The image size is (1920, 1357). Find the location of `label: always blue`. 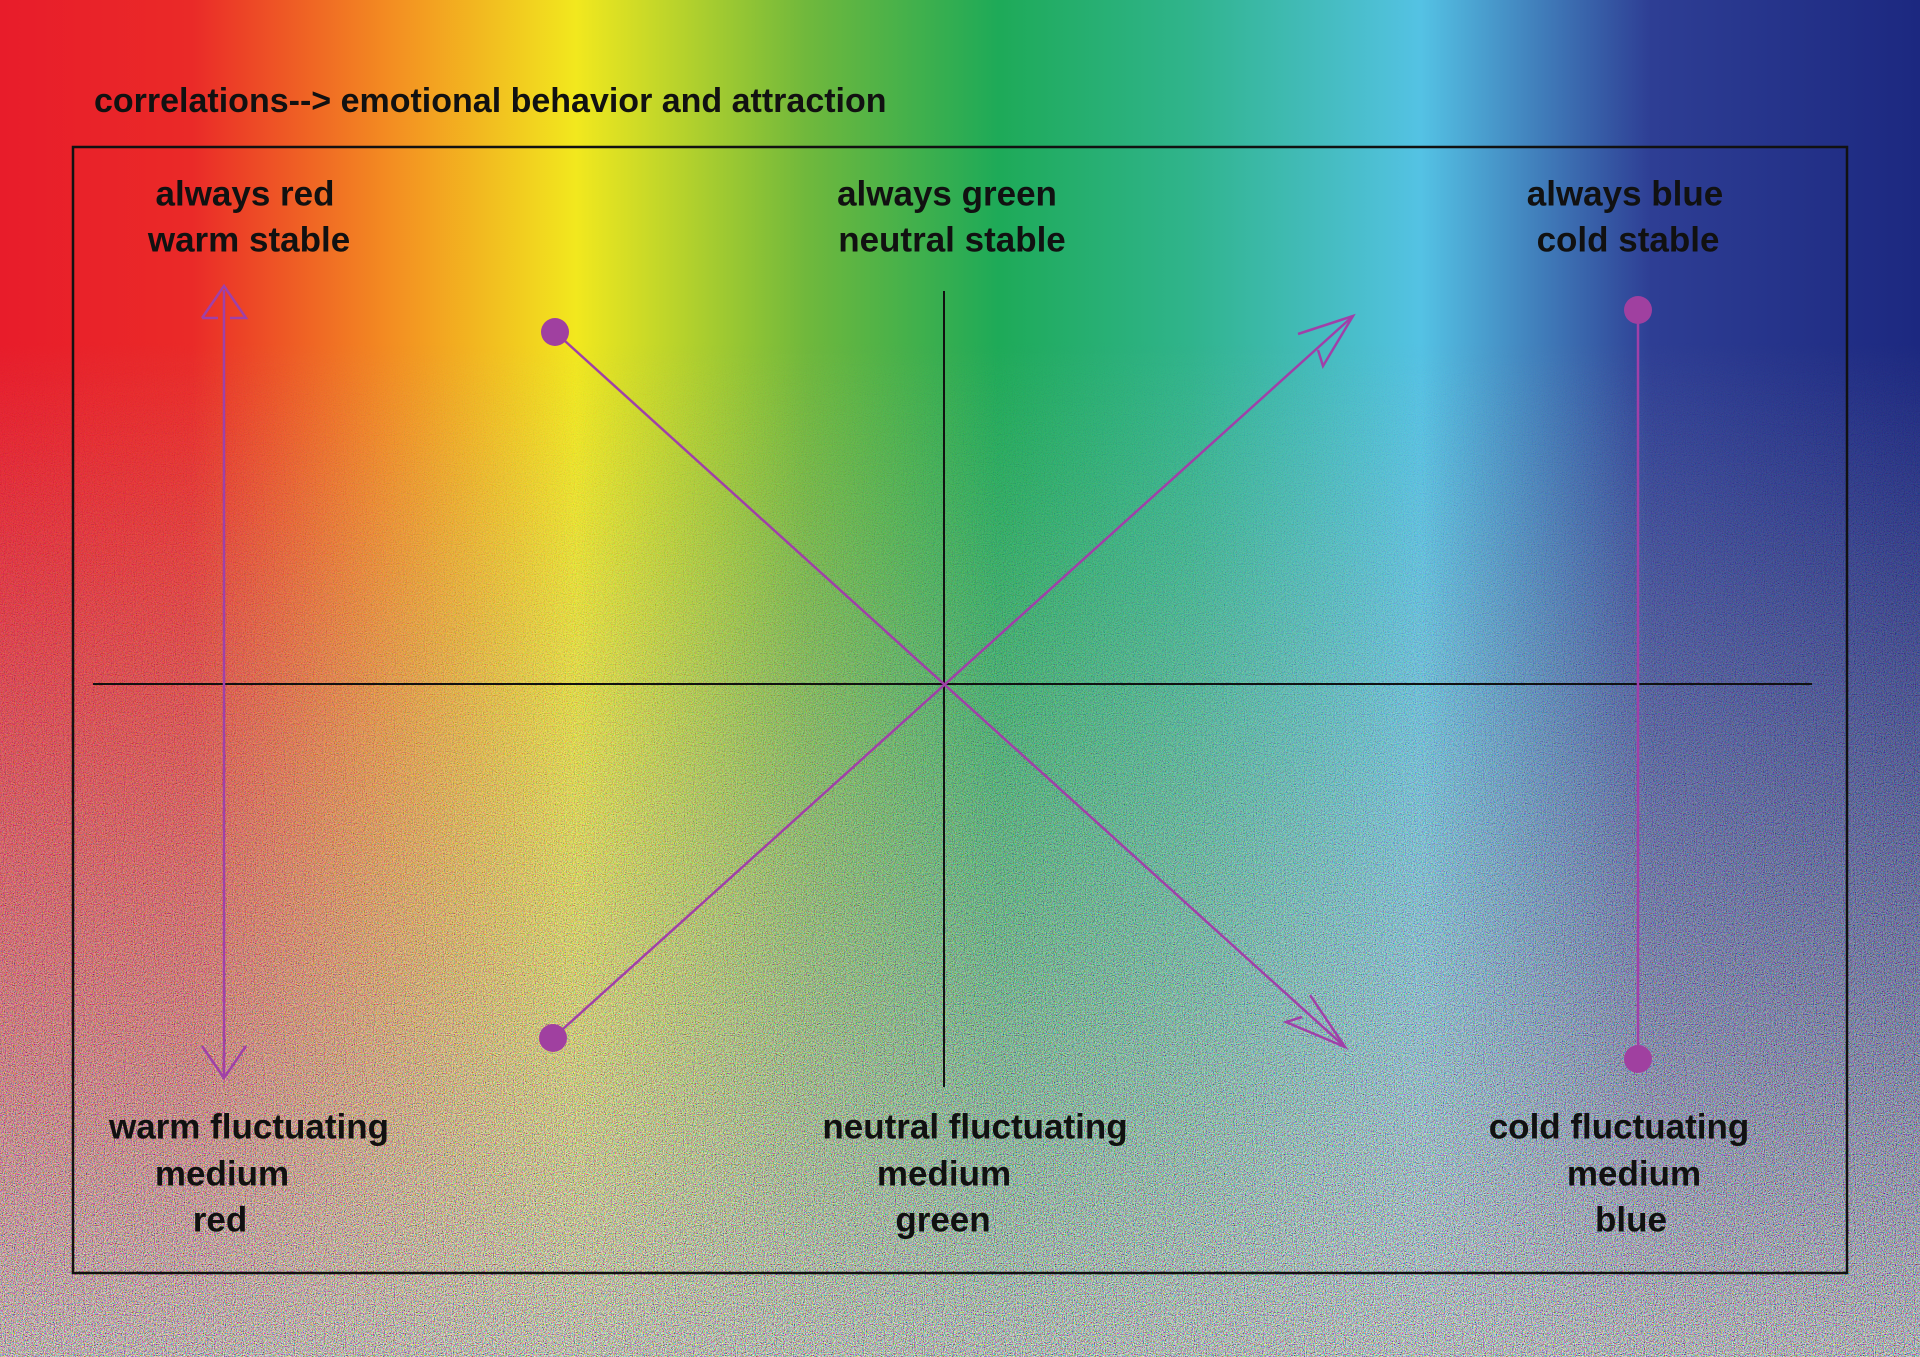

label: always blue is located at coordinates (1625, 193).